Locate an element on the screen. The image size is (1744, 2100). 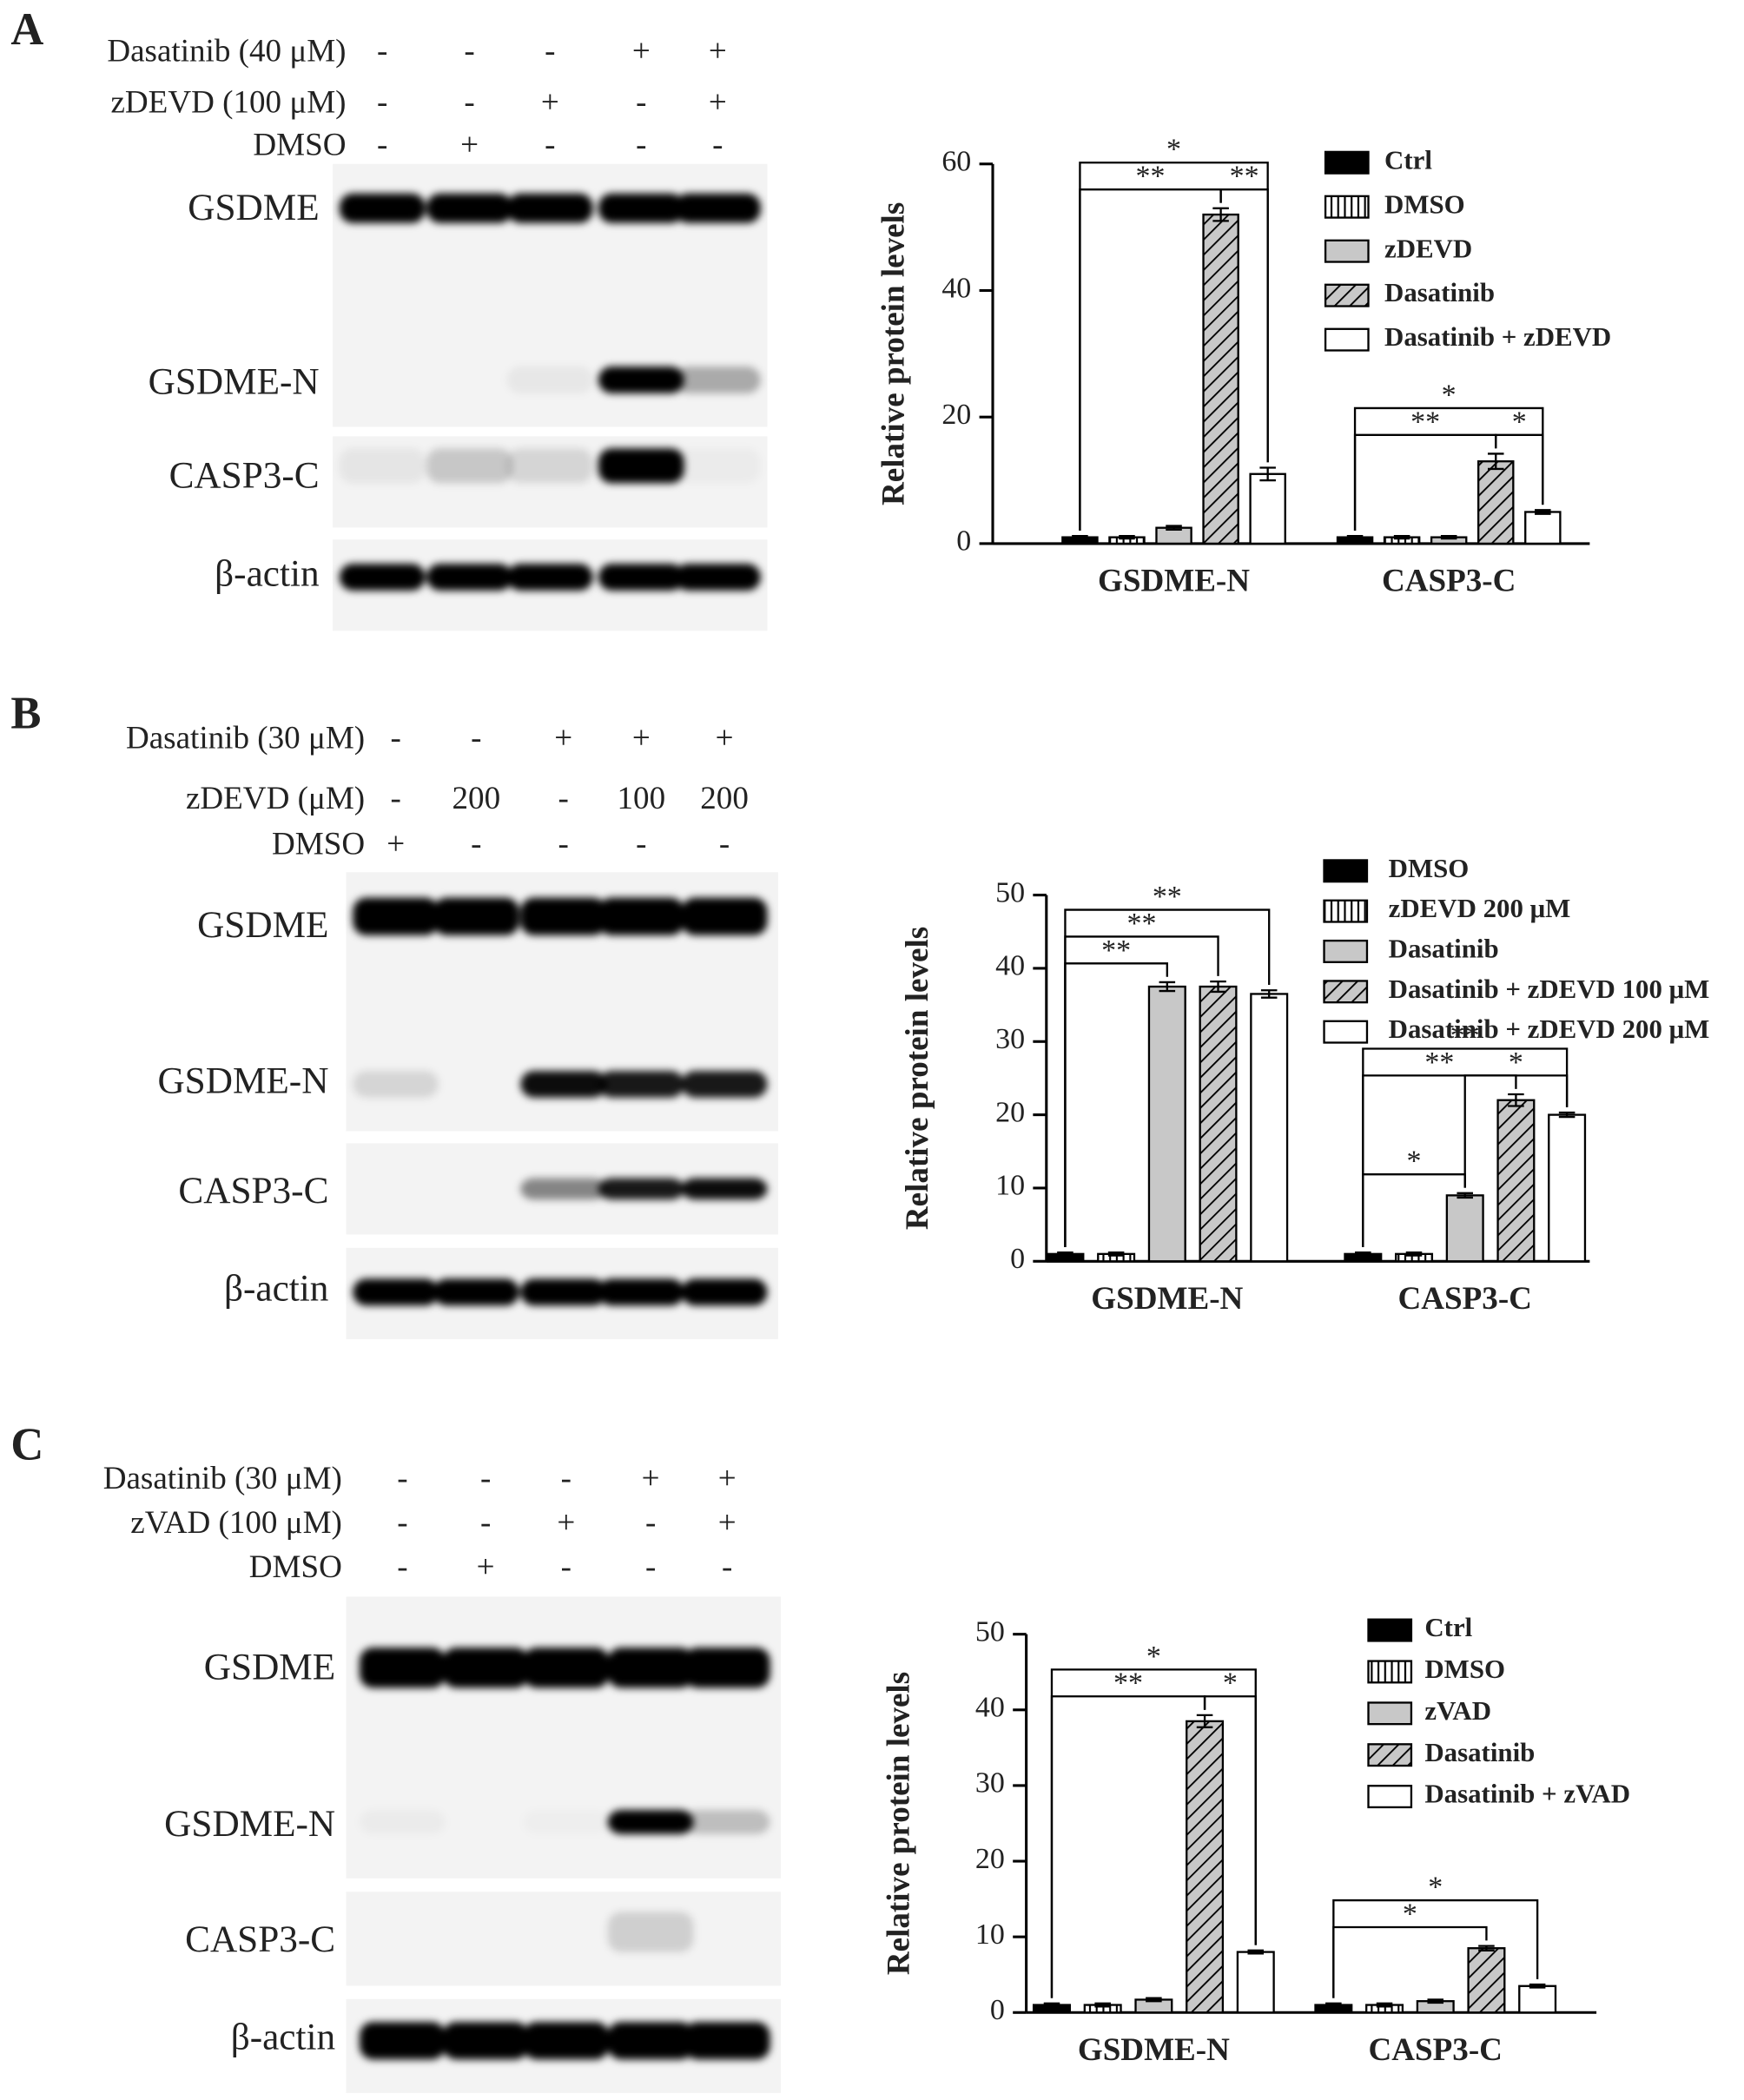
x-tick-label: GSDME-N is located at coordinates (1174, 581).